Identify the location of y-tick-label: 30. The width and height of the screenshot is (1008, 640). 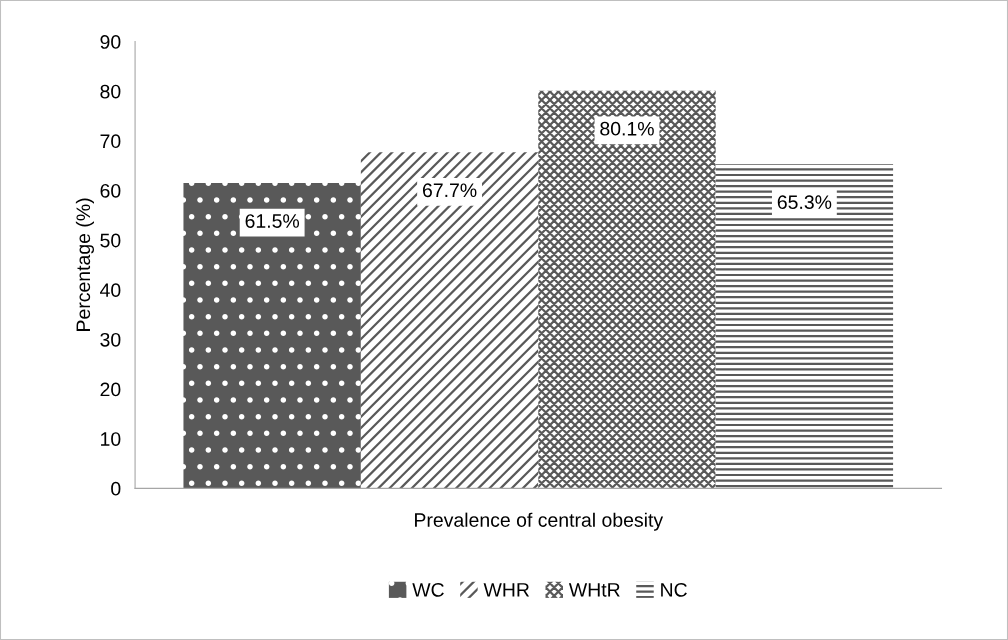
(110, 339).